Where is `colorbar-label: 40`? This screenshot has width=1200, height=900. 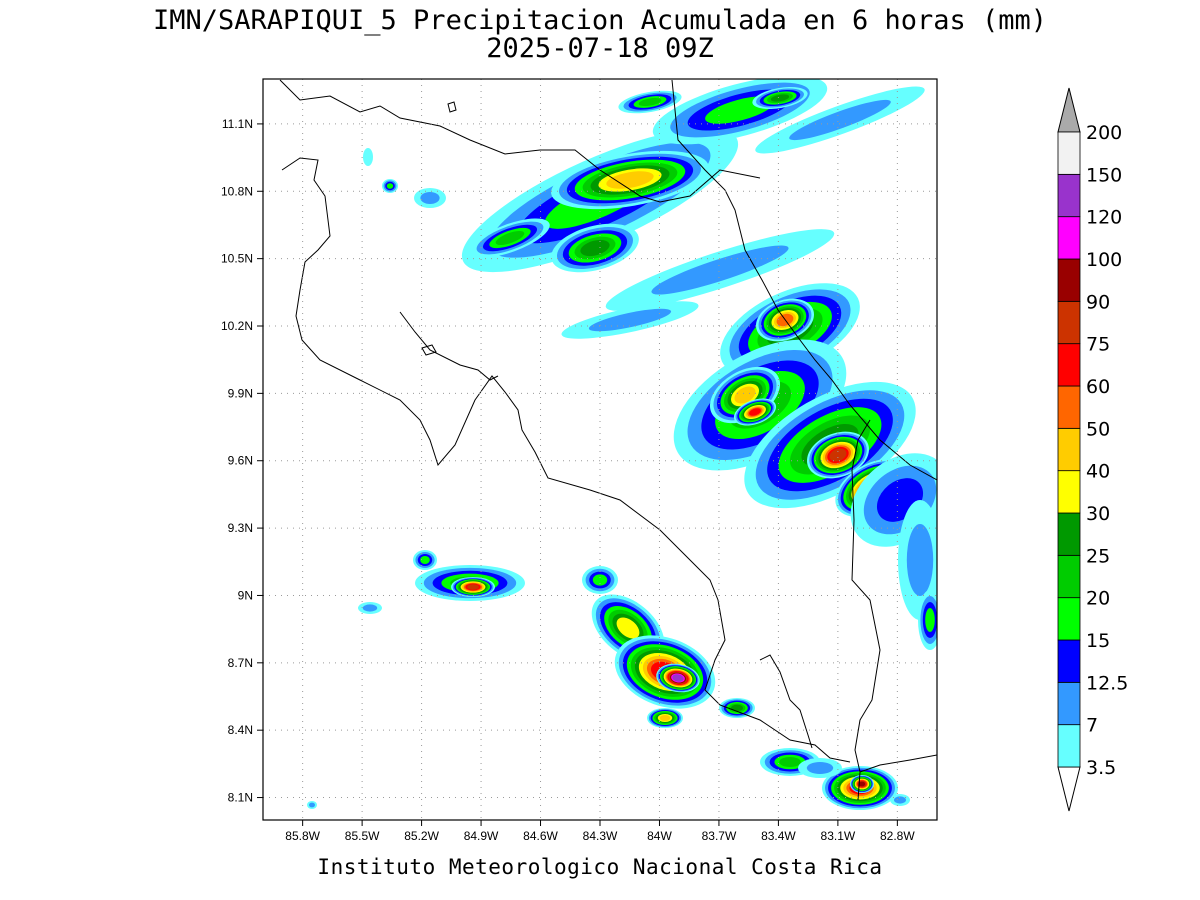 colorbar-label: 40 is located at coordinates (1098, 472).